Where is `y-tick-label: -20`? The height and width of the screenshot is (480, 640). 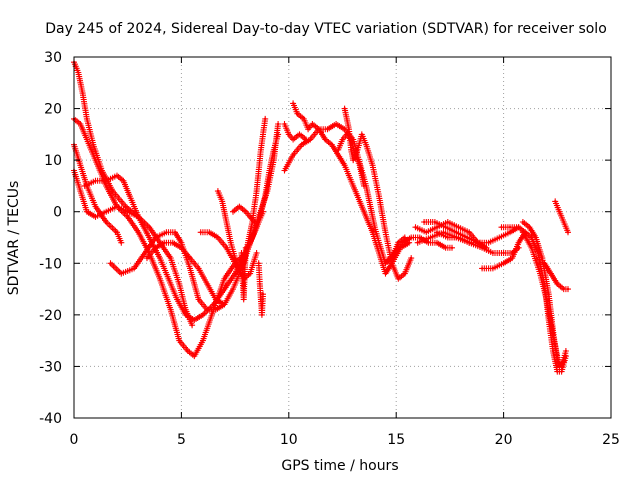
y-tick-label: -20 is located at coordinates (50, 316).